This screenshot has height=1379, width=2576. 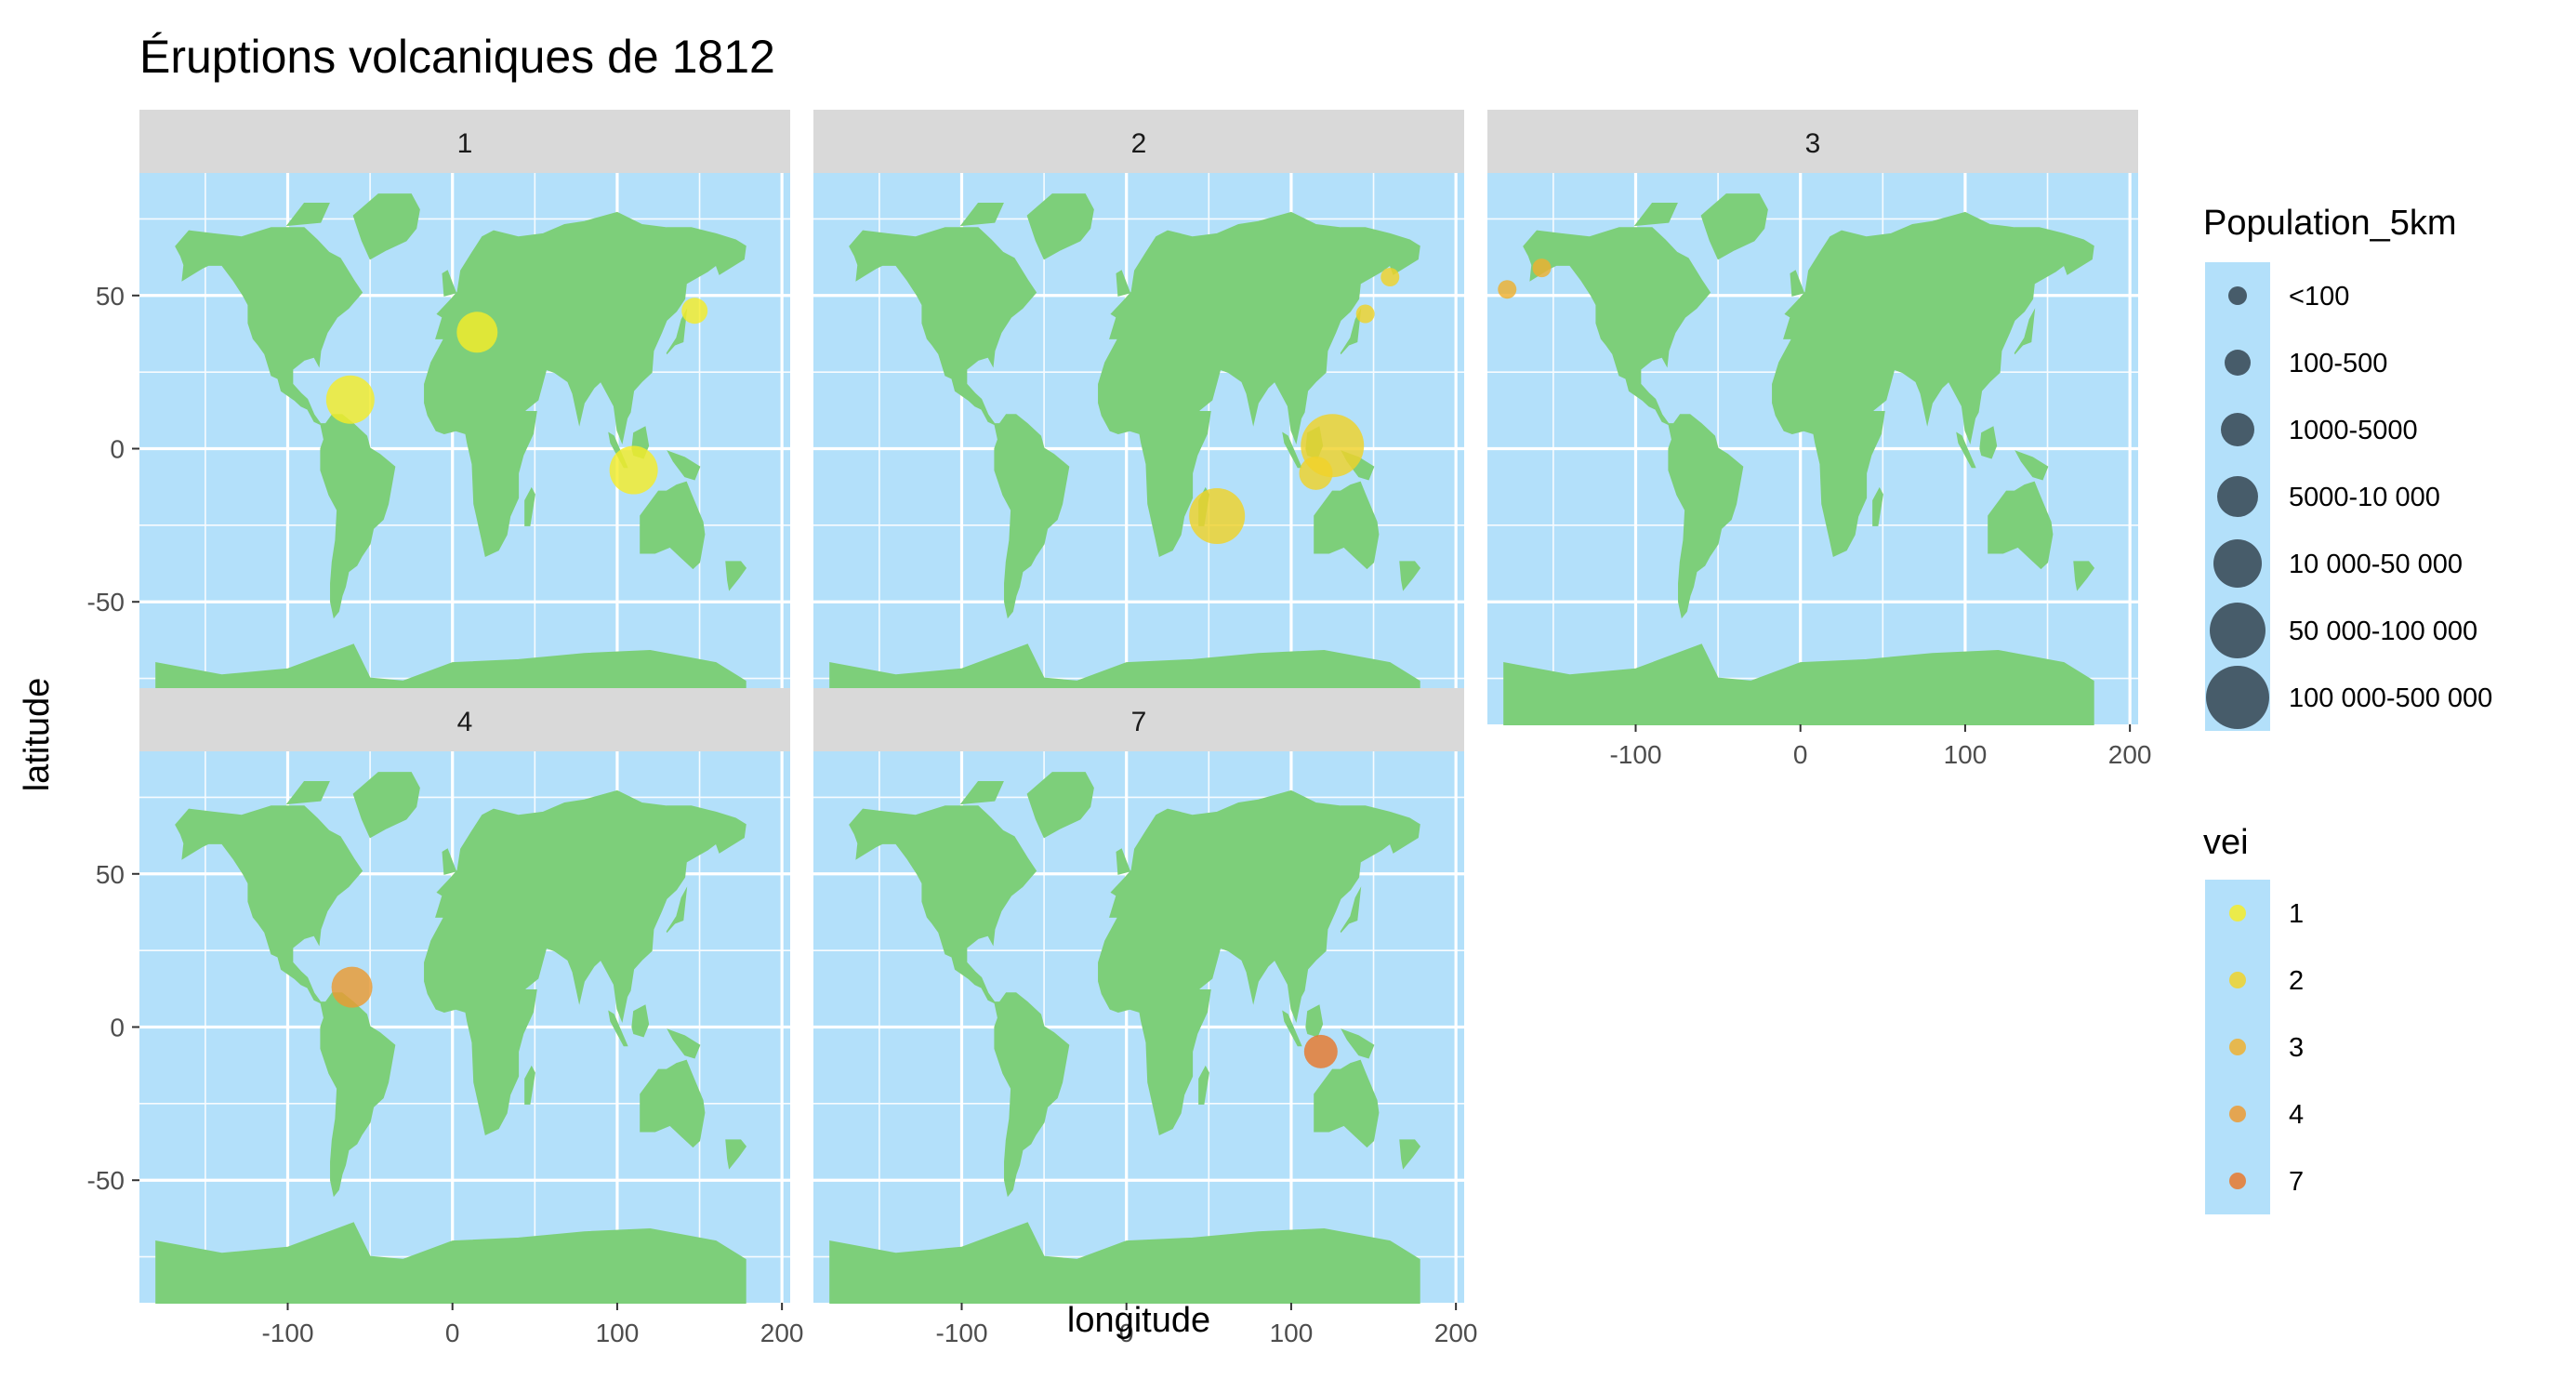 I want to click on facet-panel-4: 4 50 0 -50 -100 0 100 200, so click(x=445, y=1017).